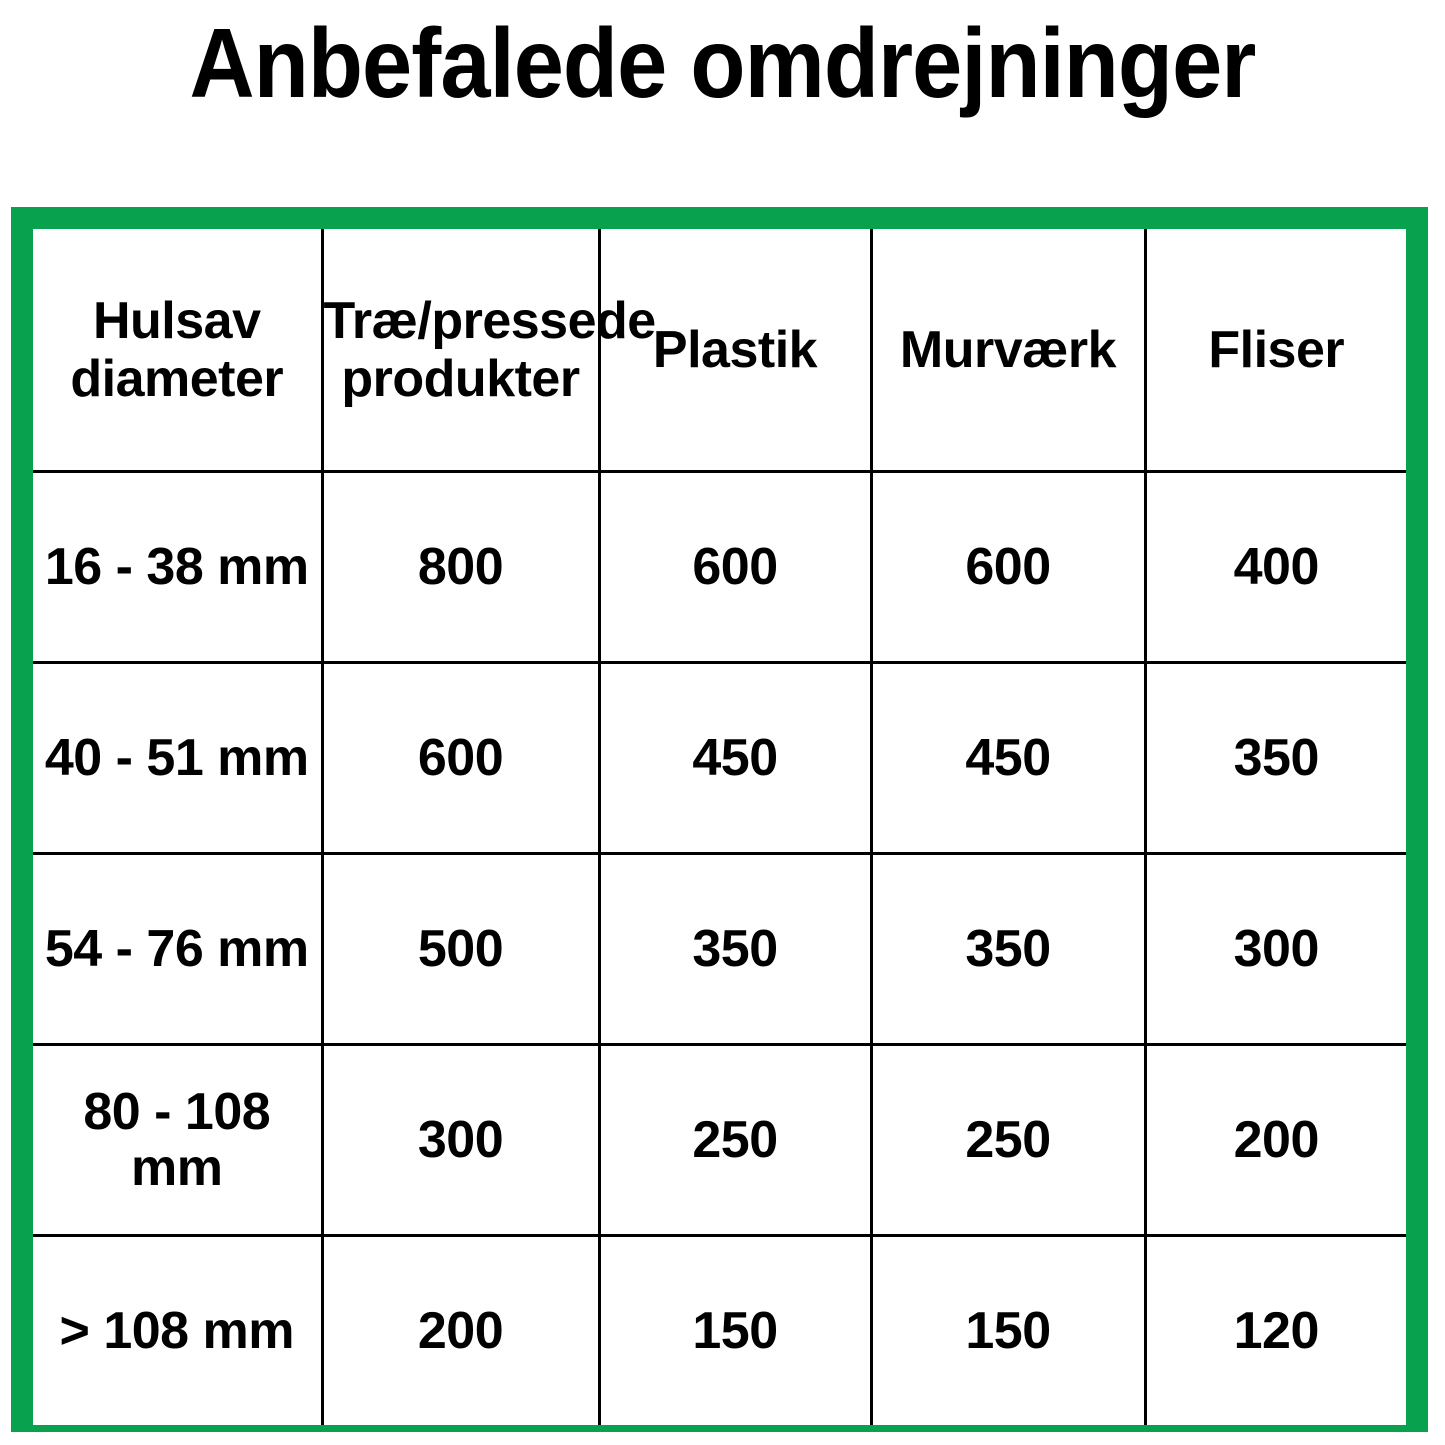 The width and height of the screenshot is (1445, 1445). What do you see at coordinates (460, 1329) in the screenshot?
I see `cell-wood: 200` at bounding box center [460, 1329].